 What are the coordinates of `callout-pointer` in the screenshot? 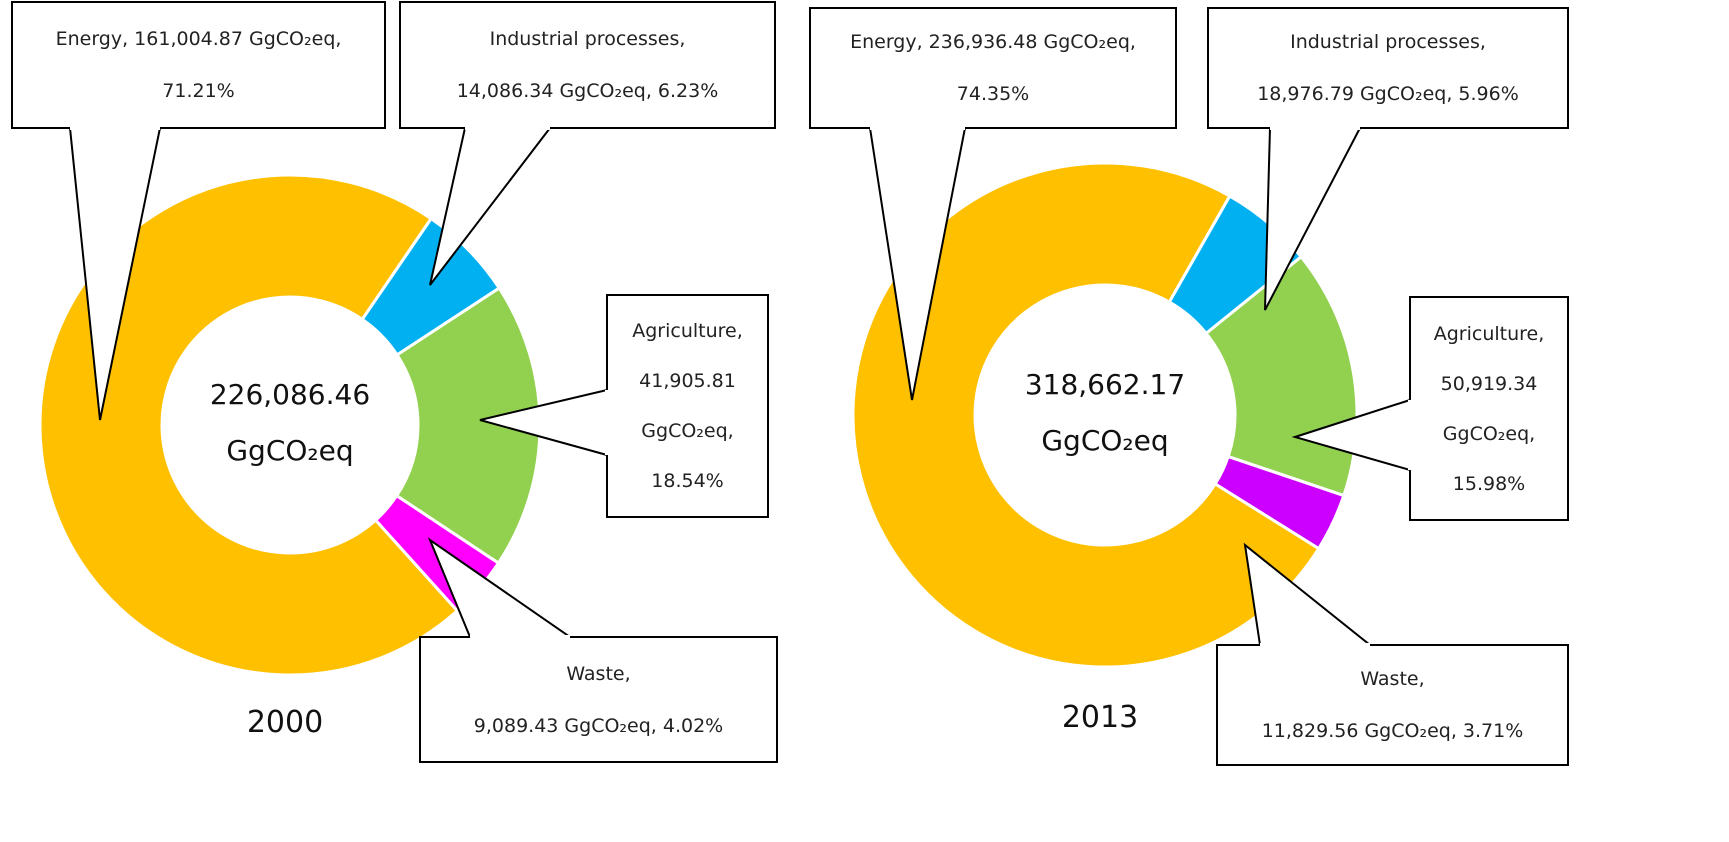 It's located at (491, 206).